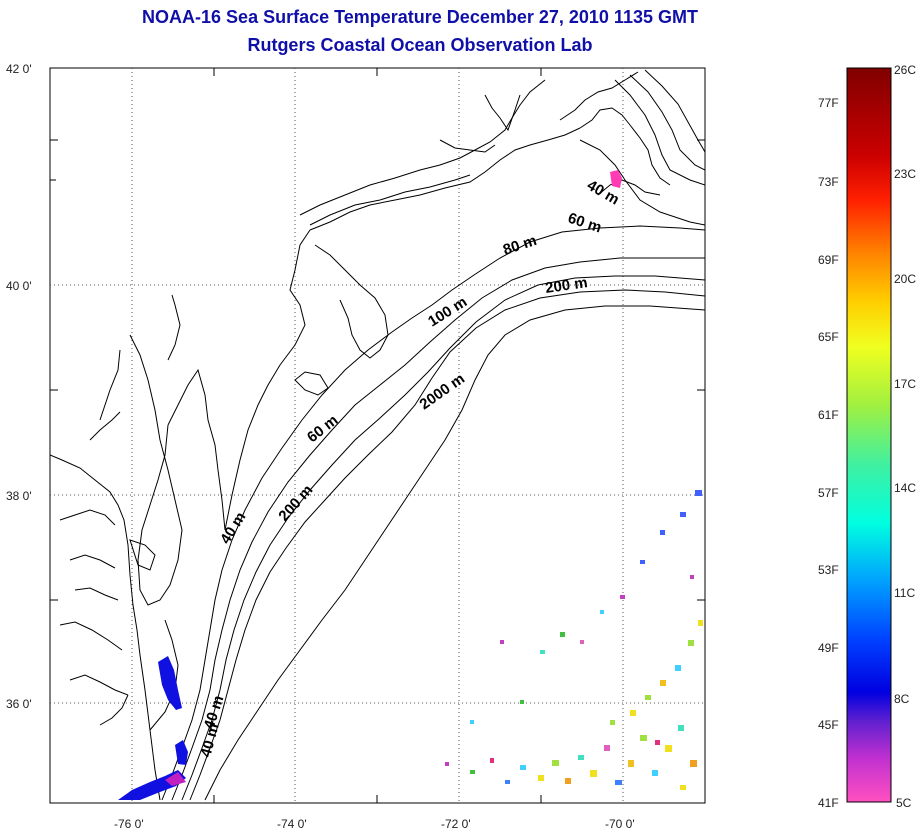 The height and width of the screenshot is (832, 920). What do you see at coordinates (620, 824) in the screenshot?
I see `lon-tick-label: -70 0'` at bounding box center [620, 824].